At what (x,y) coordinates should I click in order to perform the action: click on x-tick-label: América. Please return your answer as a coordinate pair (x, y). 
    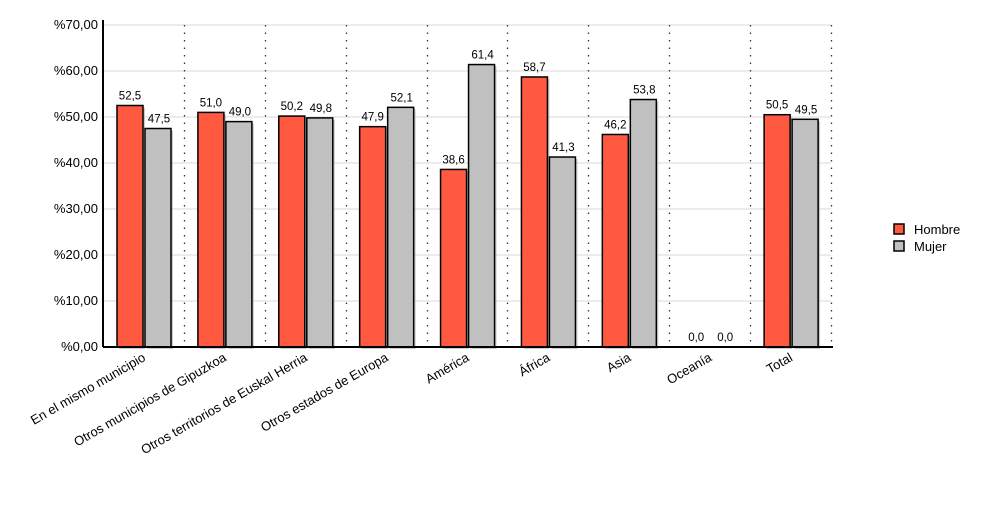
    Looking at the image, I should click on (447, 367).